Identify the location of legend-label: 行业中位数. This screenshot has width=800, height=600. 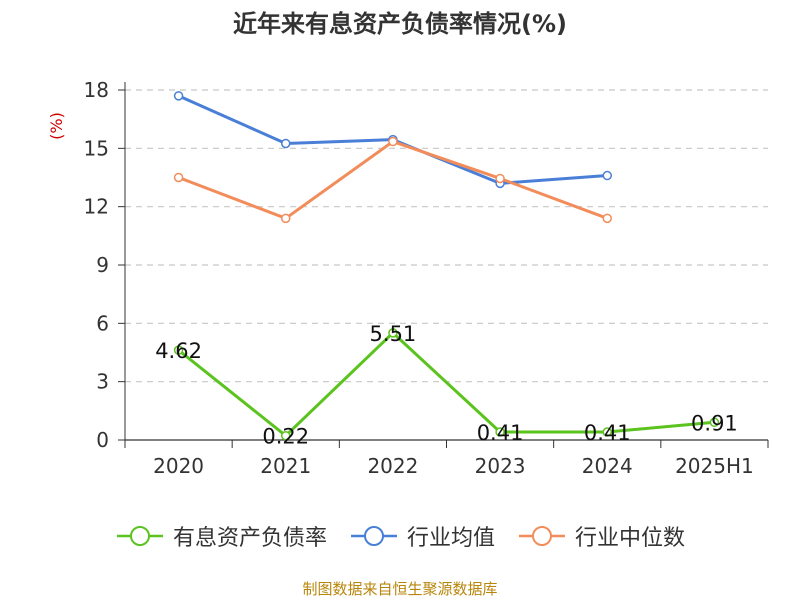
(630, 538).